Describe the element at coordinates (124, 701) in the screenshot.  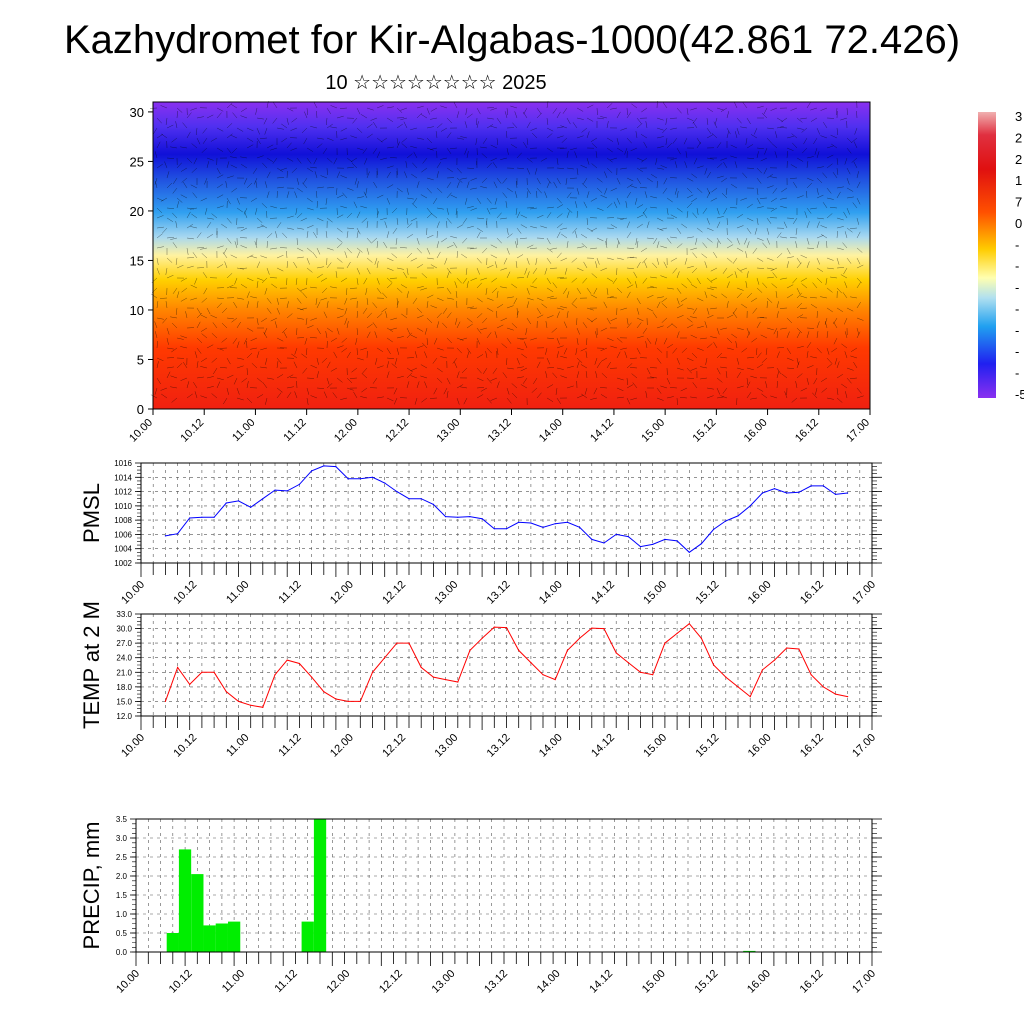
I see `temp-y-tick-label: 15.0` at that location.